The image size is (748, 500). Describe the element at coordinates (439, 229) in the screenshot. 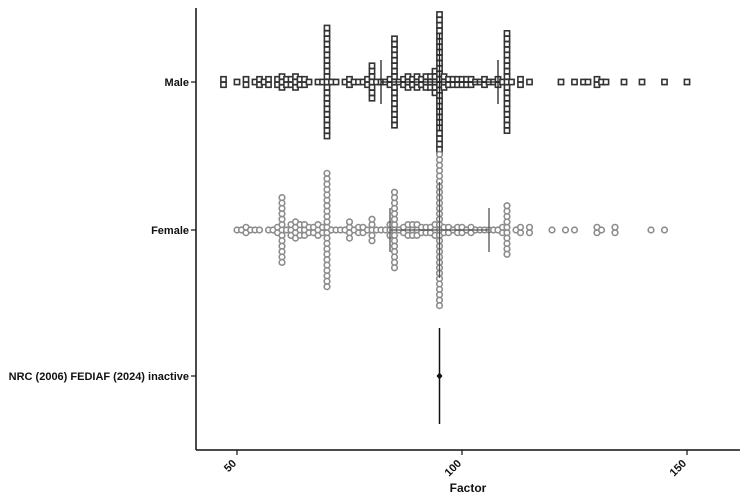

I see `summary-bars` at that location.